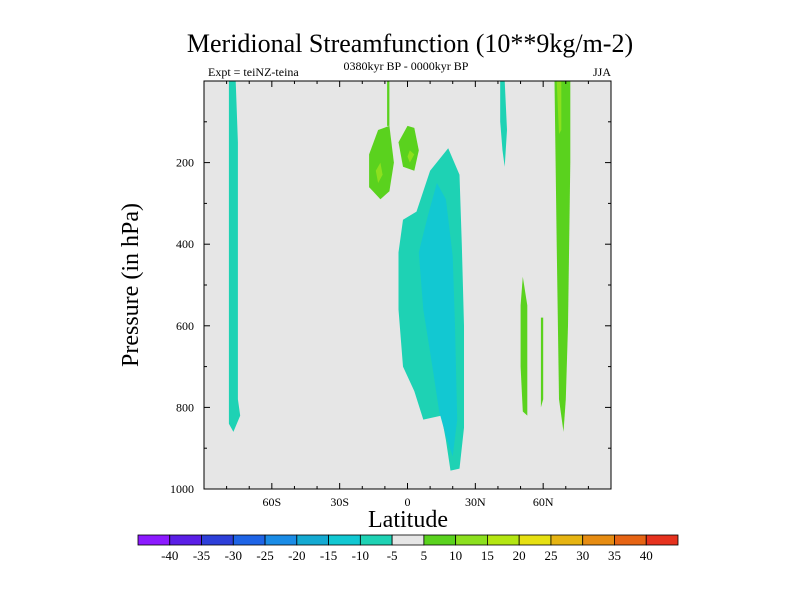 This screenshot has width=800, height=600. Describe the element at coordinates (234, 256) in the screenshot. I see `region-sh-polar-column` at that location.